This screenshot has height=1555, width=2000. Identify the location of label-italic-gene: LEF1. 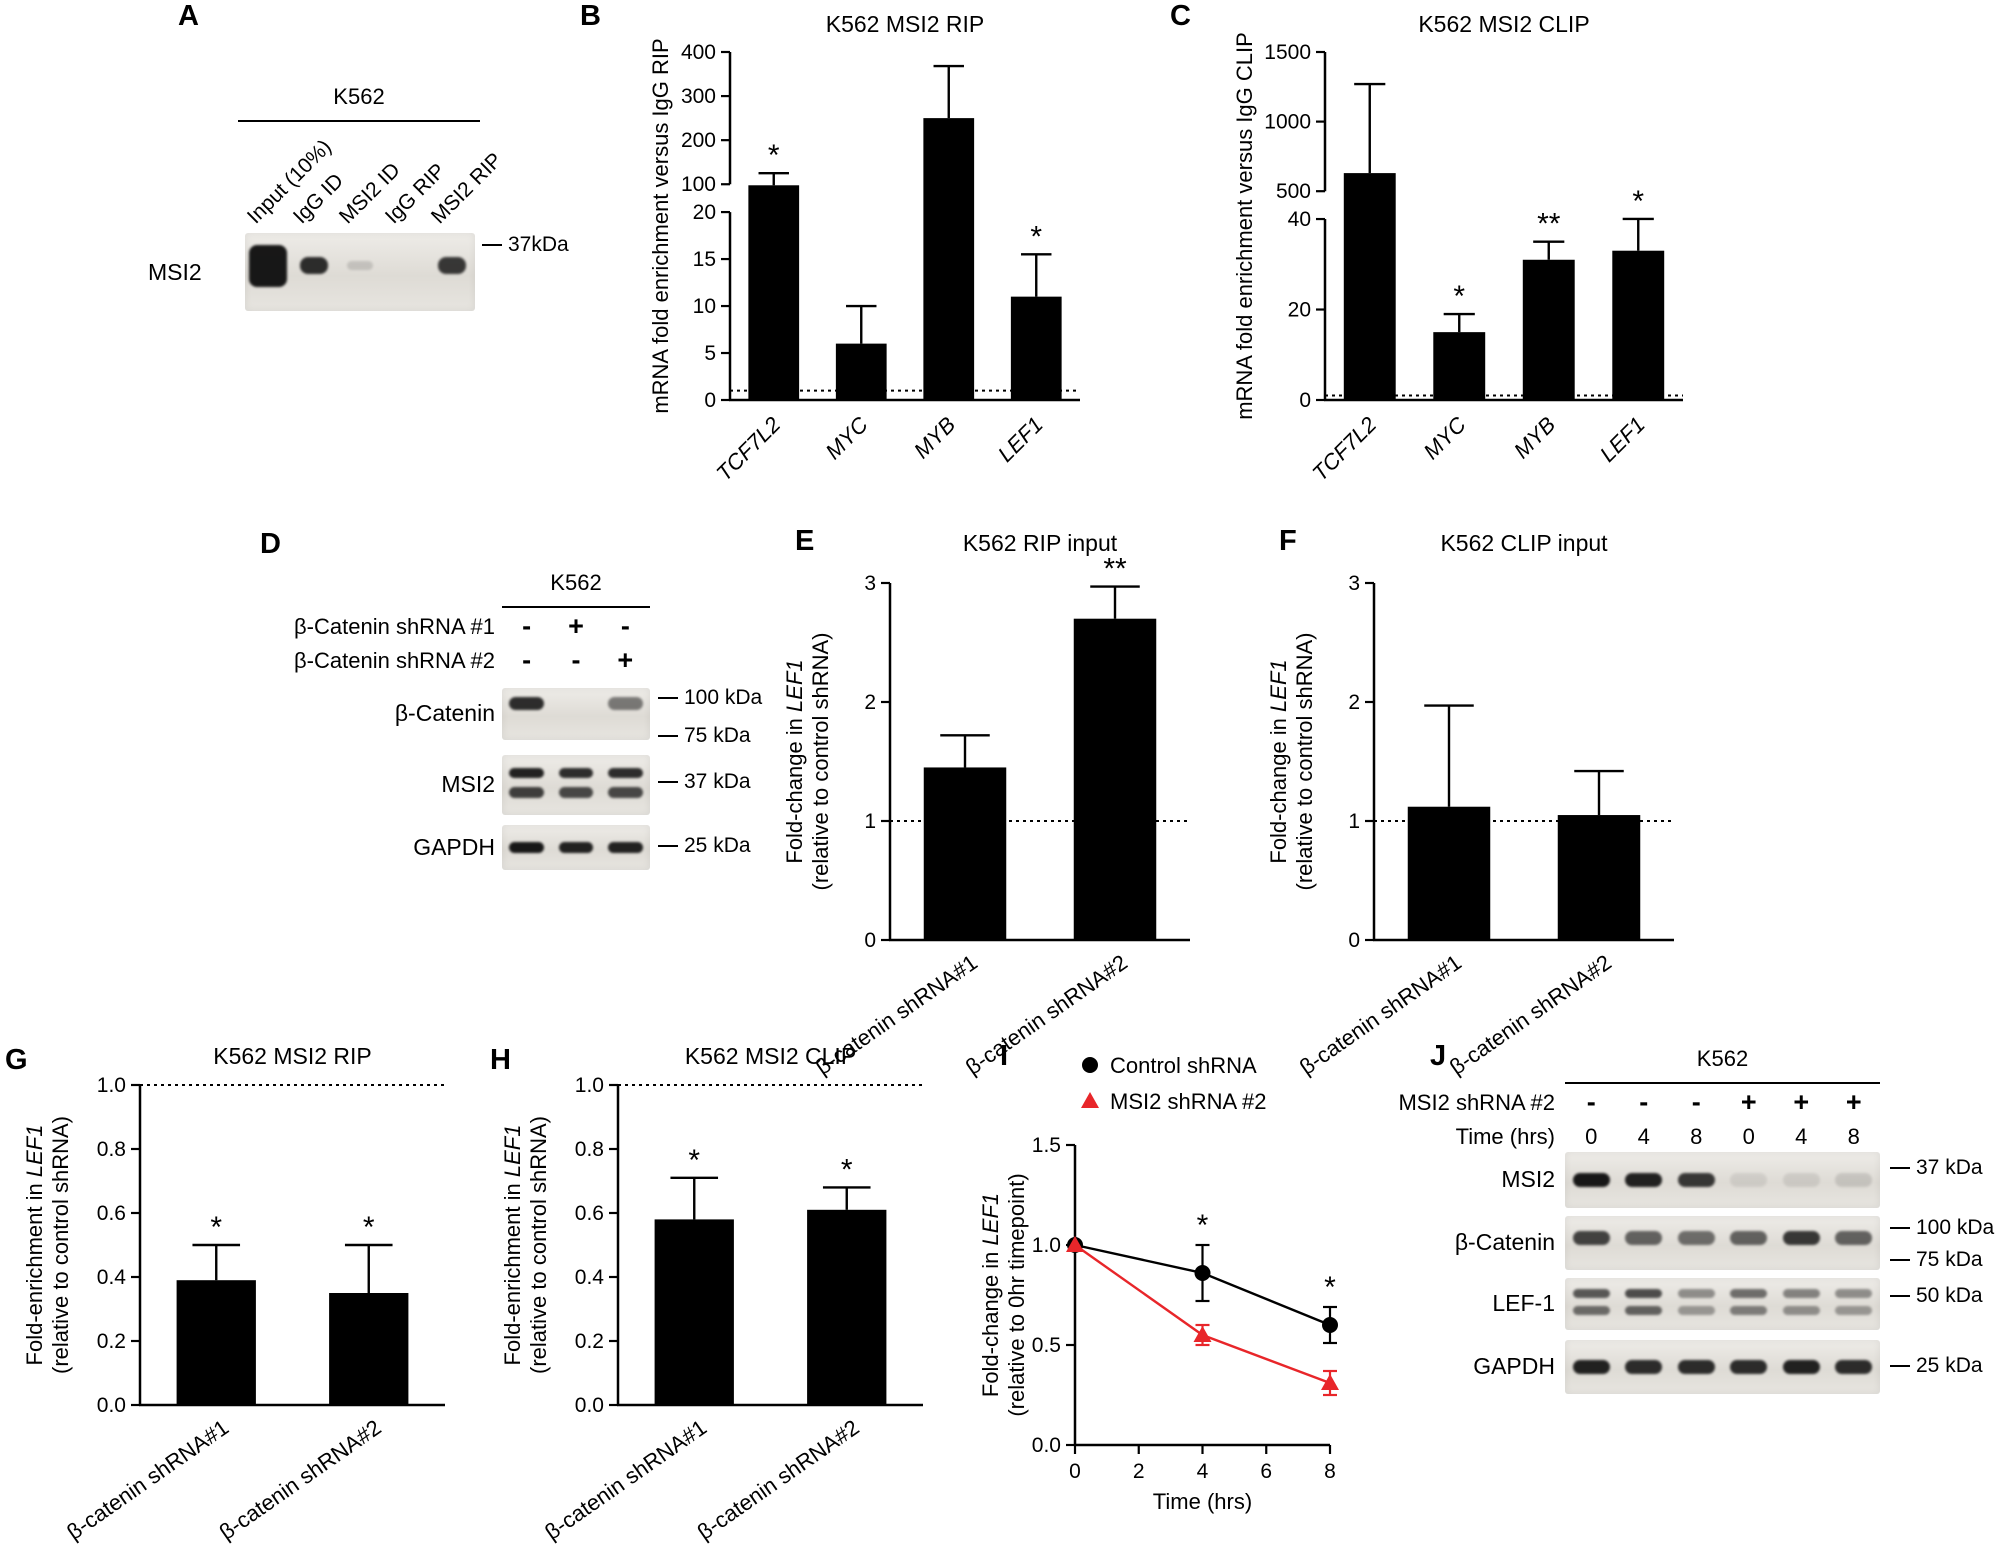
(512, 1151).